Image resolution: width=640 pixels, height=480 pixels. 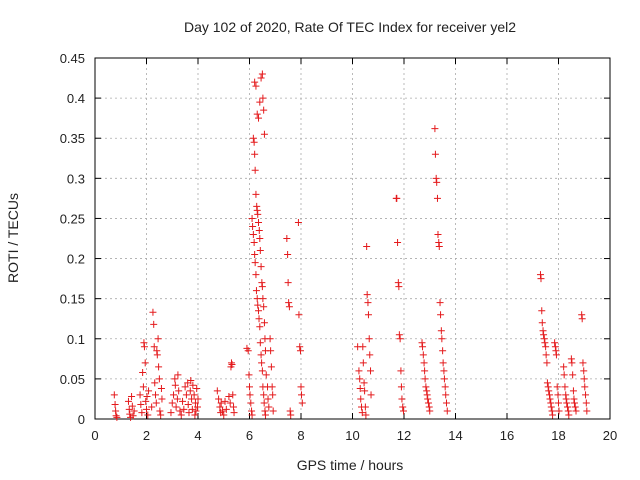 I want to click on x-tick-label: 8, so click(x=300, y=435).